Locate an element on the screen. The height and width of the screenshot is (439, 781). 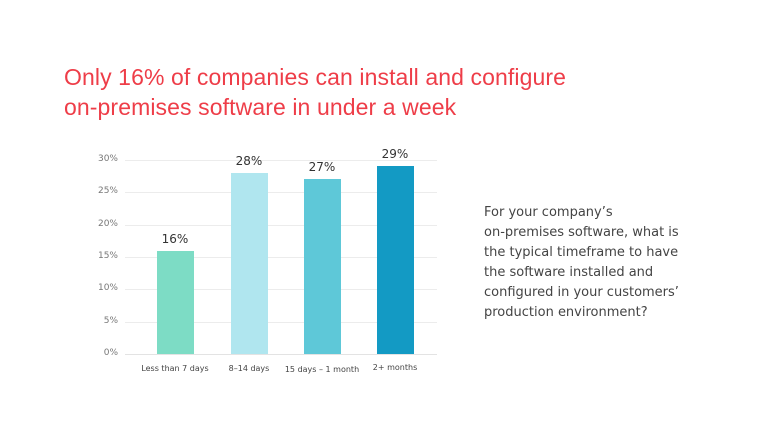
y-tick-5: 5% is located at coordinates (110, 321).